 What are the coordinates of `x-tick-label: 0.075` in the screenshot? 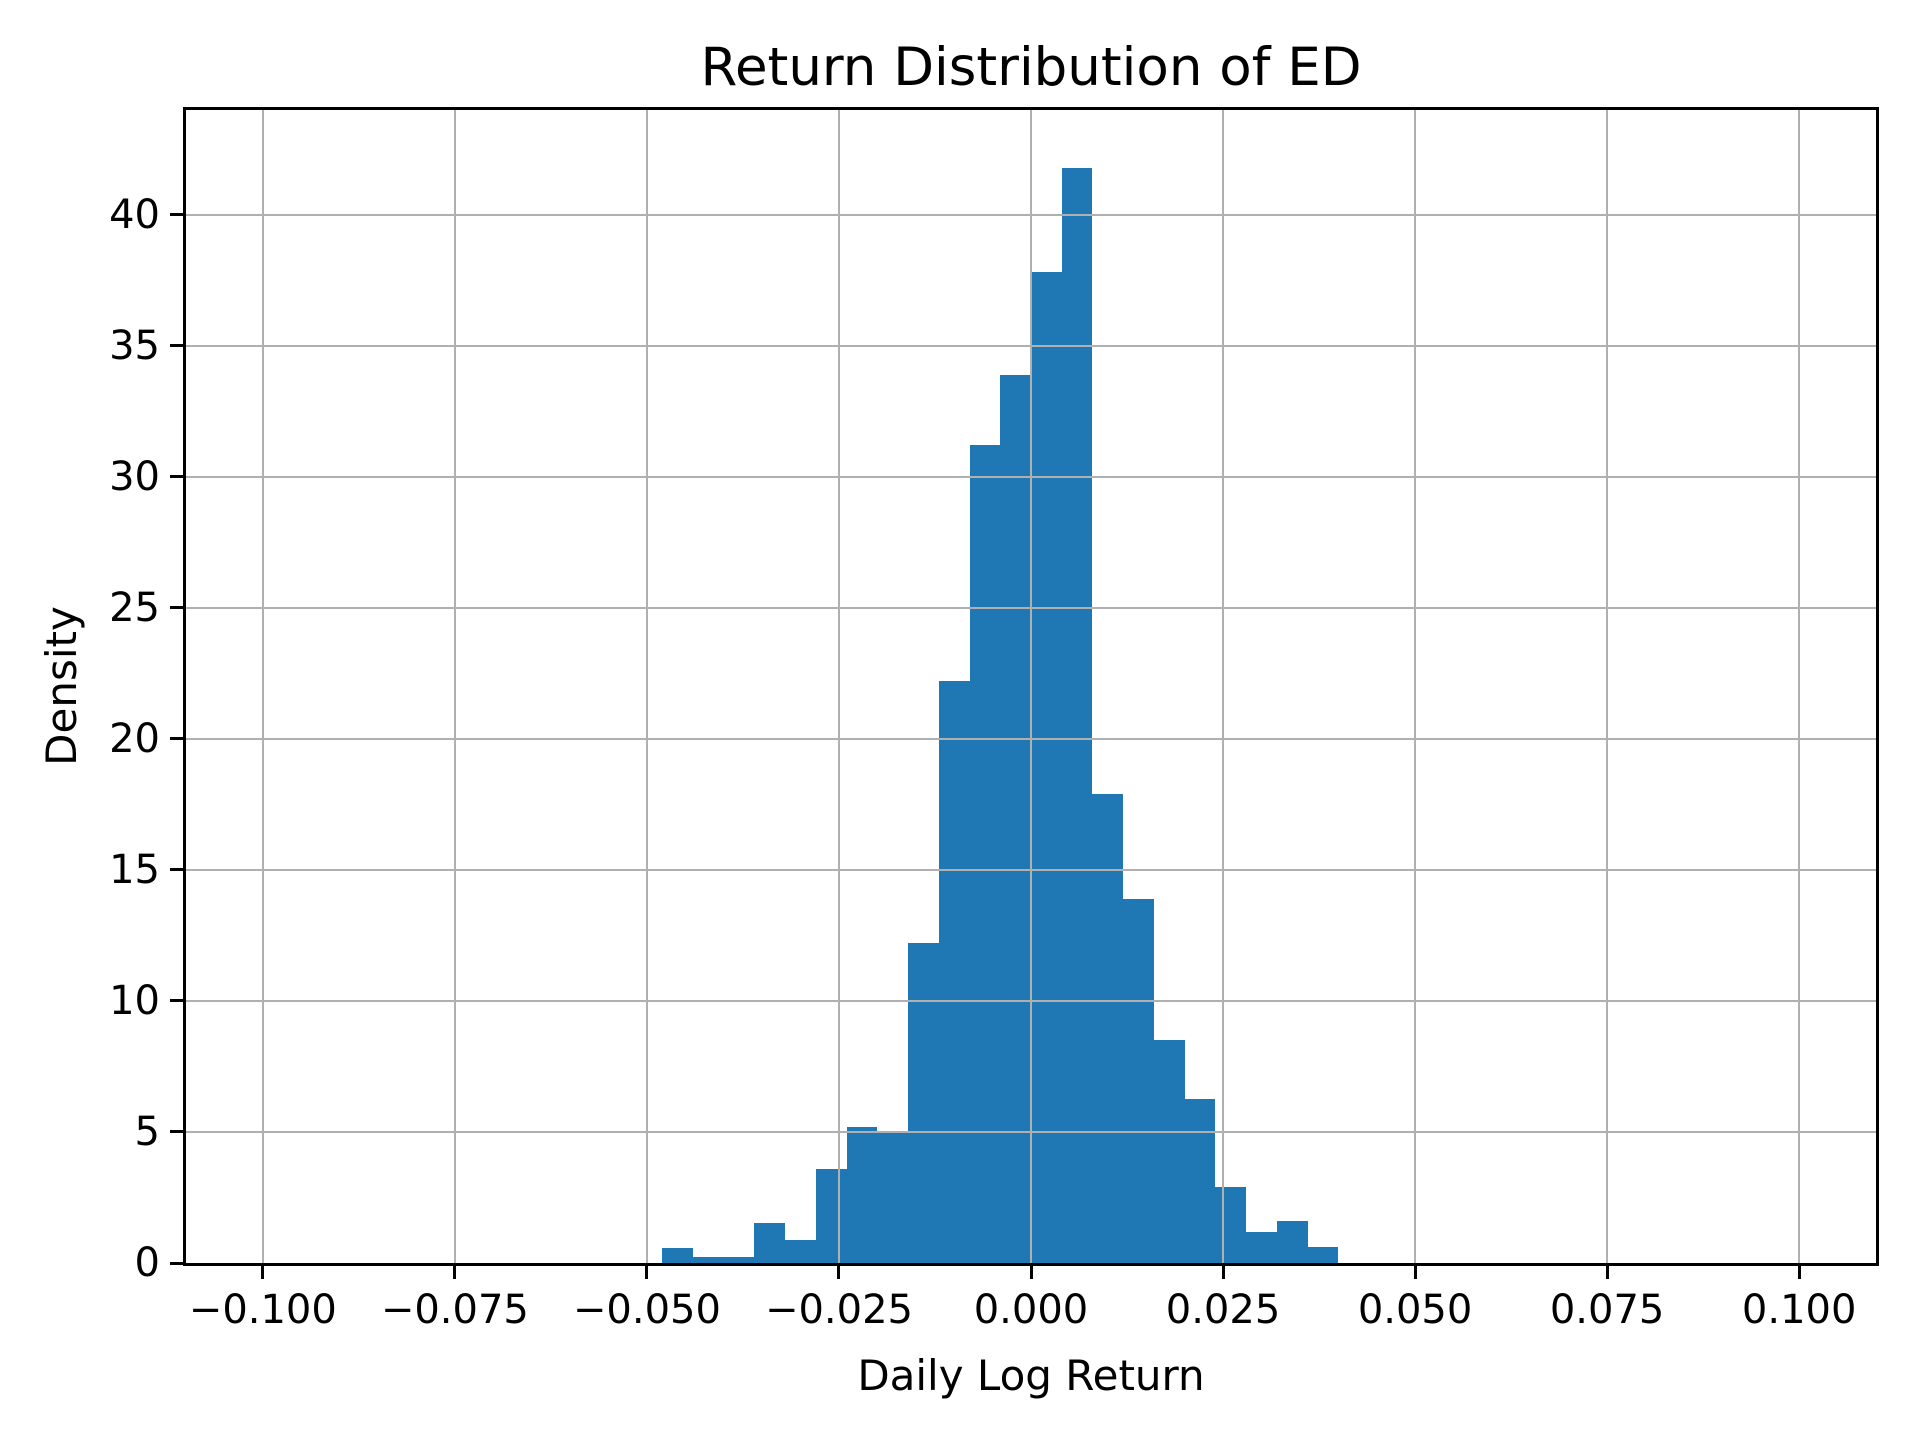 It's located at (1607, 1310).